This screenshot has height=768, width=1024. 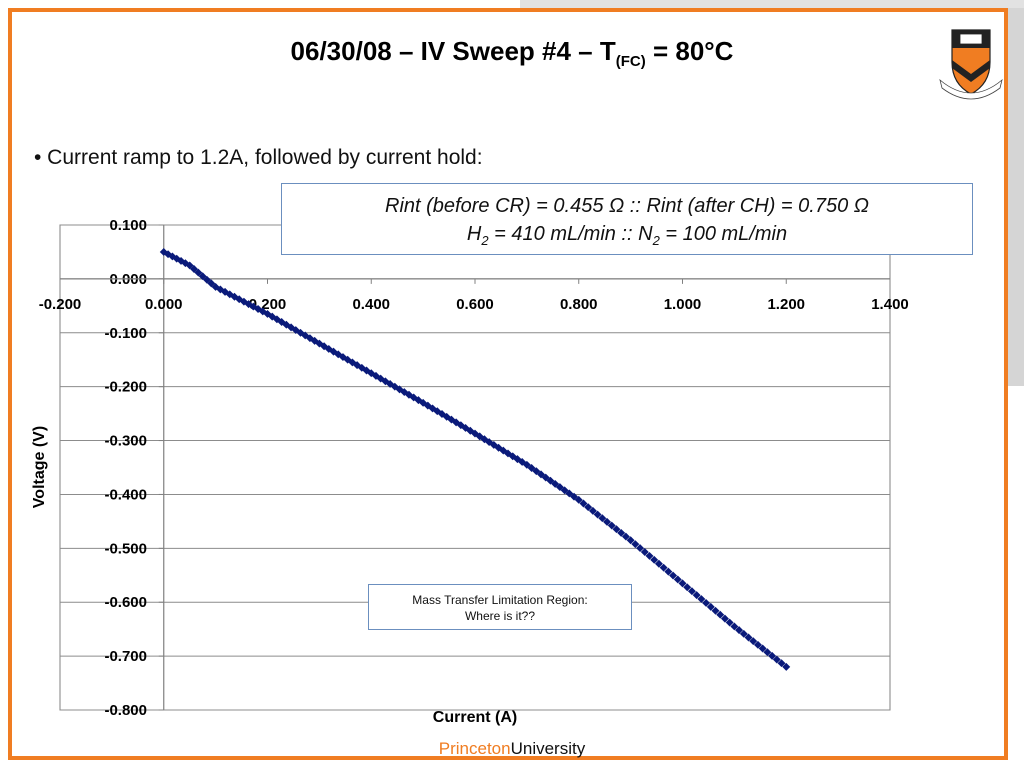 I want to click on slide-shadow-right, so click(x=1016, y=197).